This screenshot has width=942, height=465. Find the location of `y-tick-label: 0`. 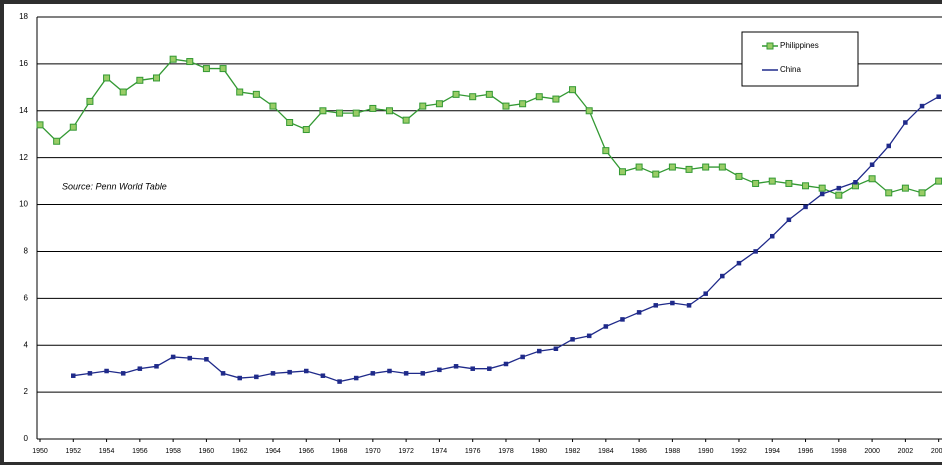

y-tick-label: 0 is located at coordinates (26, 438).